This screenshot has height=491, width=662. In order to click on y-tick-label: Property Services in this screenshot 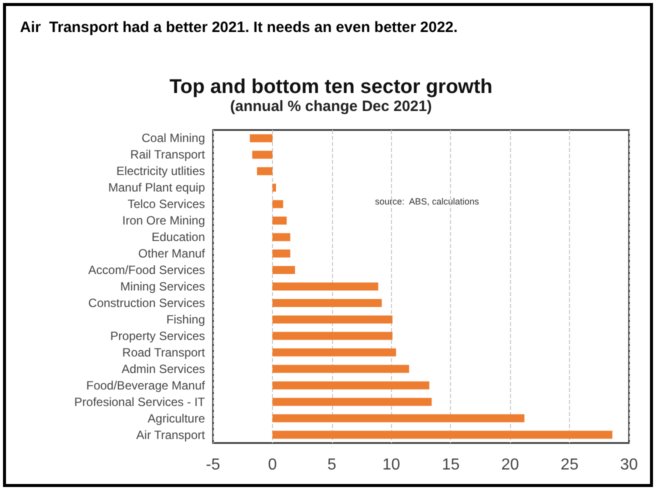, I will do `click(157, 335)`.